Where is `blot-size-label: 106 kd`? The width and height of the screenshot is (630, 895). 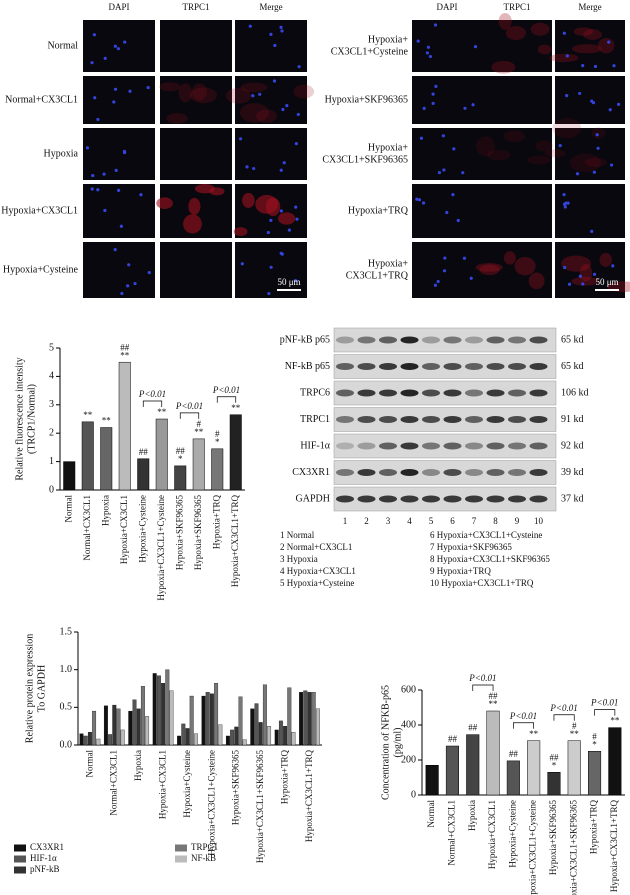 blot-size-label: 106 kd is located at coordinates (575, 392).